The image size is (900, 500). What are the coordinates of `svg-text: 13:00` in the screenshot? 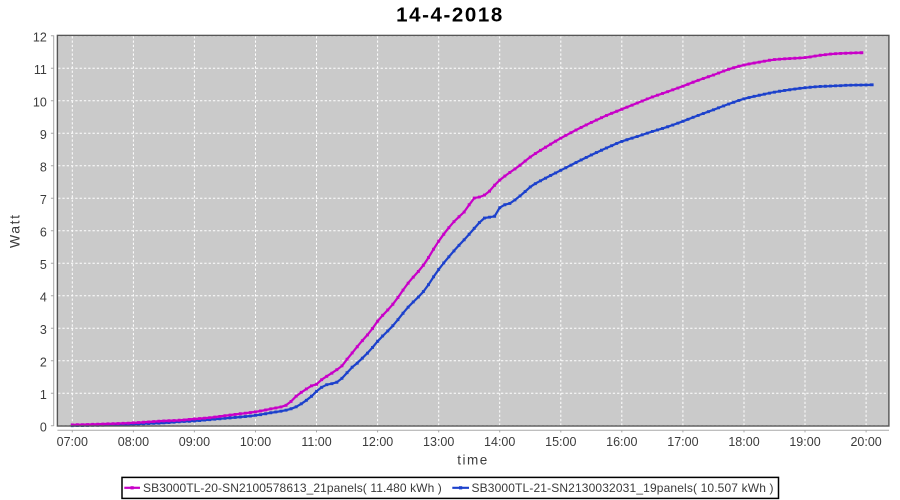 It's located at (438, 442).